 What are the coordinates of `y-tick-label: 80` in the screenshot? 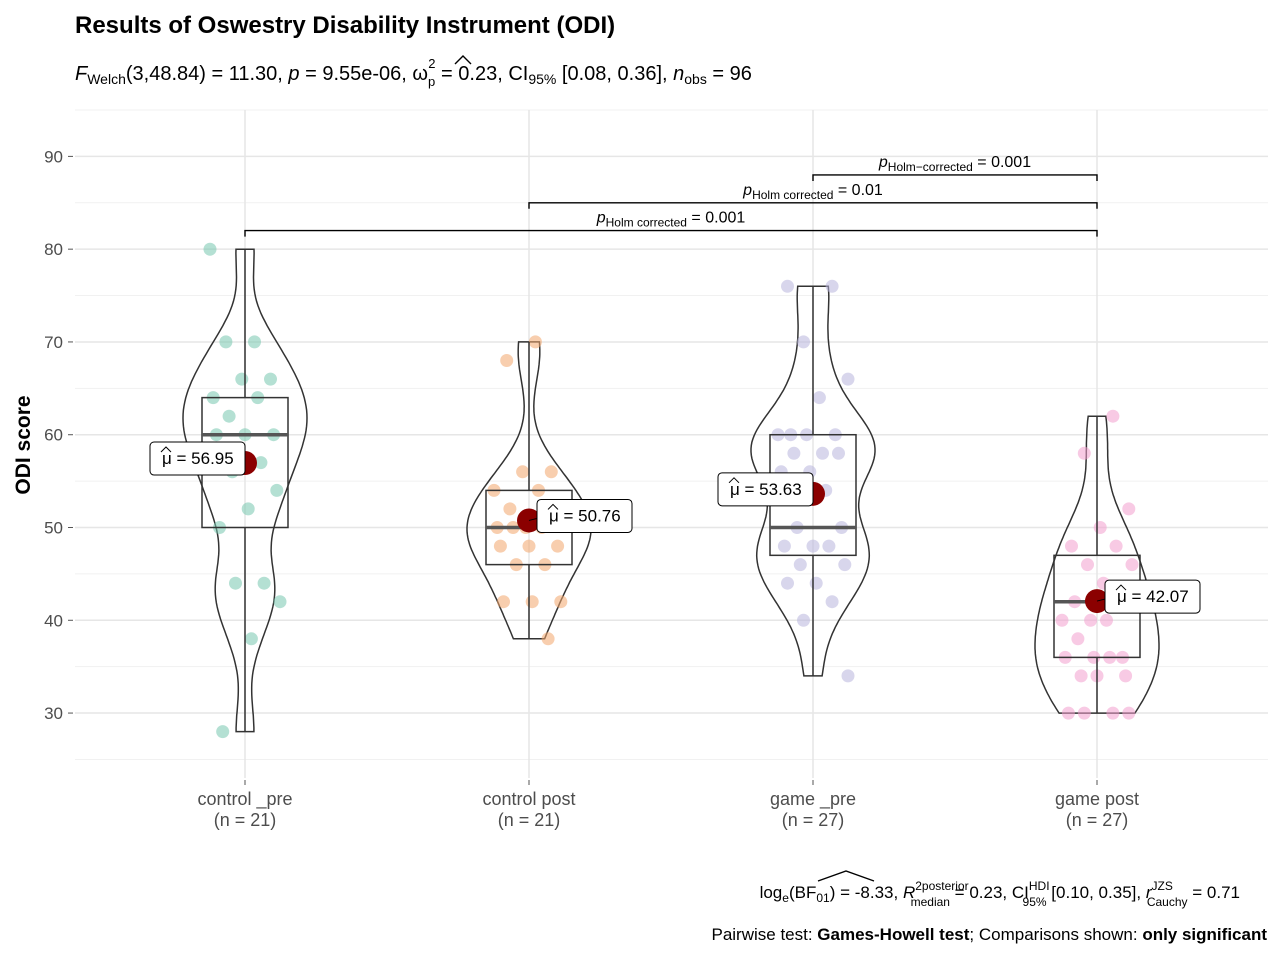 It's located at (53, 249).